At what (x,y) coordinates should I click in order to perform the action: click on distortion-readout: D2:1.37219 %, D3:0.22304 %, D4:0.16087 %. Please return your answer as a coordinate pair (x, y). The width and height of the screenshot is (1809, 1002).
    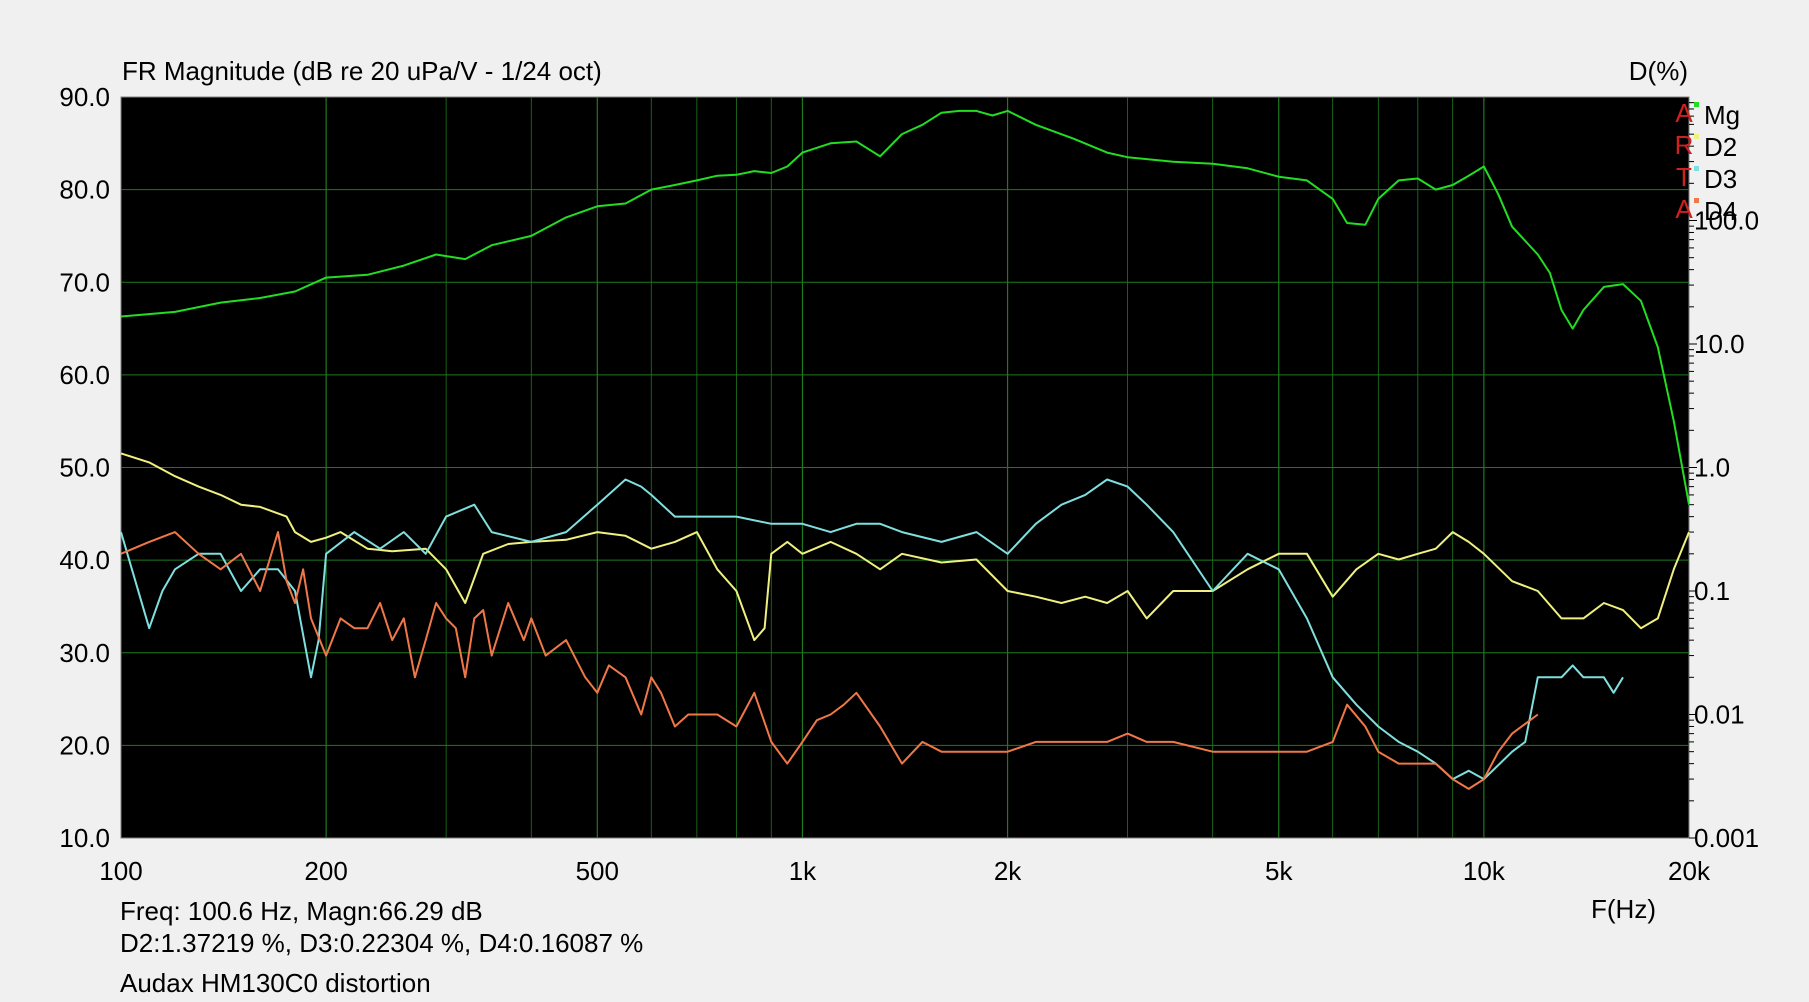
    Looking at the image, I should click on (382, 943).